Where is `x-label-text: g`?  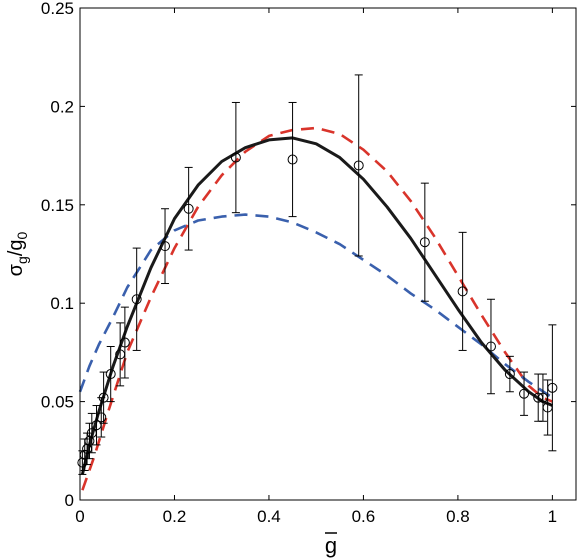 x-label-text: g is located at coordinates (331, 545).